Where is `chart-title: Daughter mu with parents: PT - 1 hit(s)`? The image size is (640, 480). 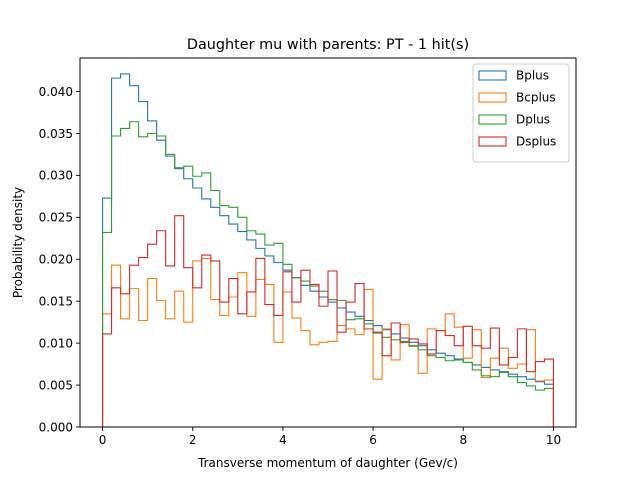 chart-title: Daughter mu with parents: PT - 1 hit(s) is located at coordinates (328, 45).